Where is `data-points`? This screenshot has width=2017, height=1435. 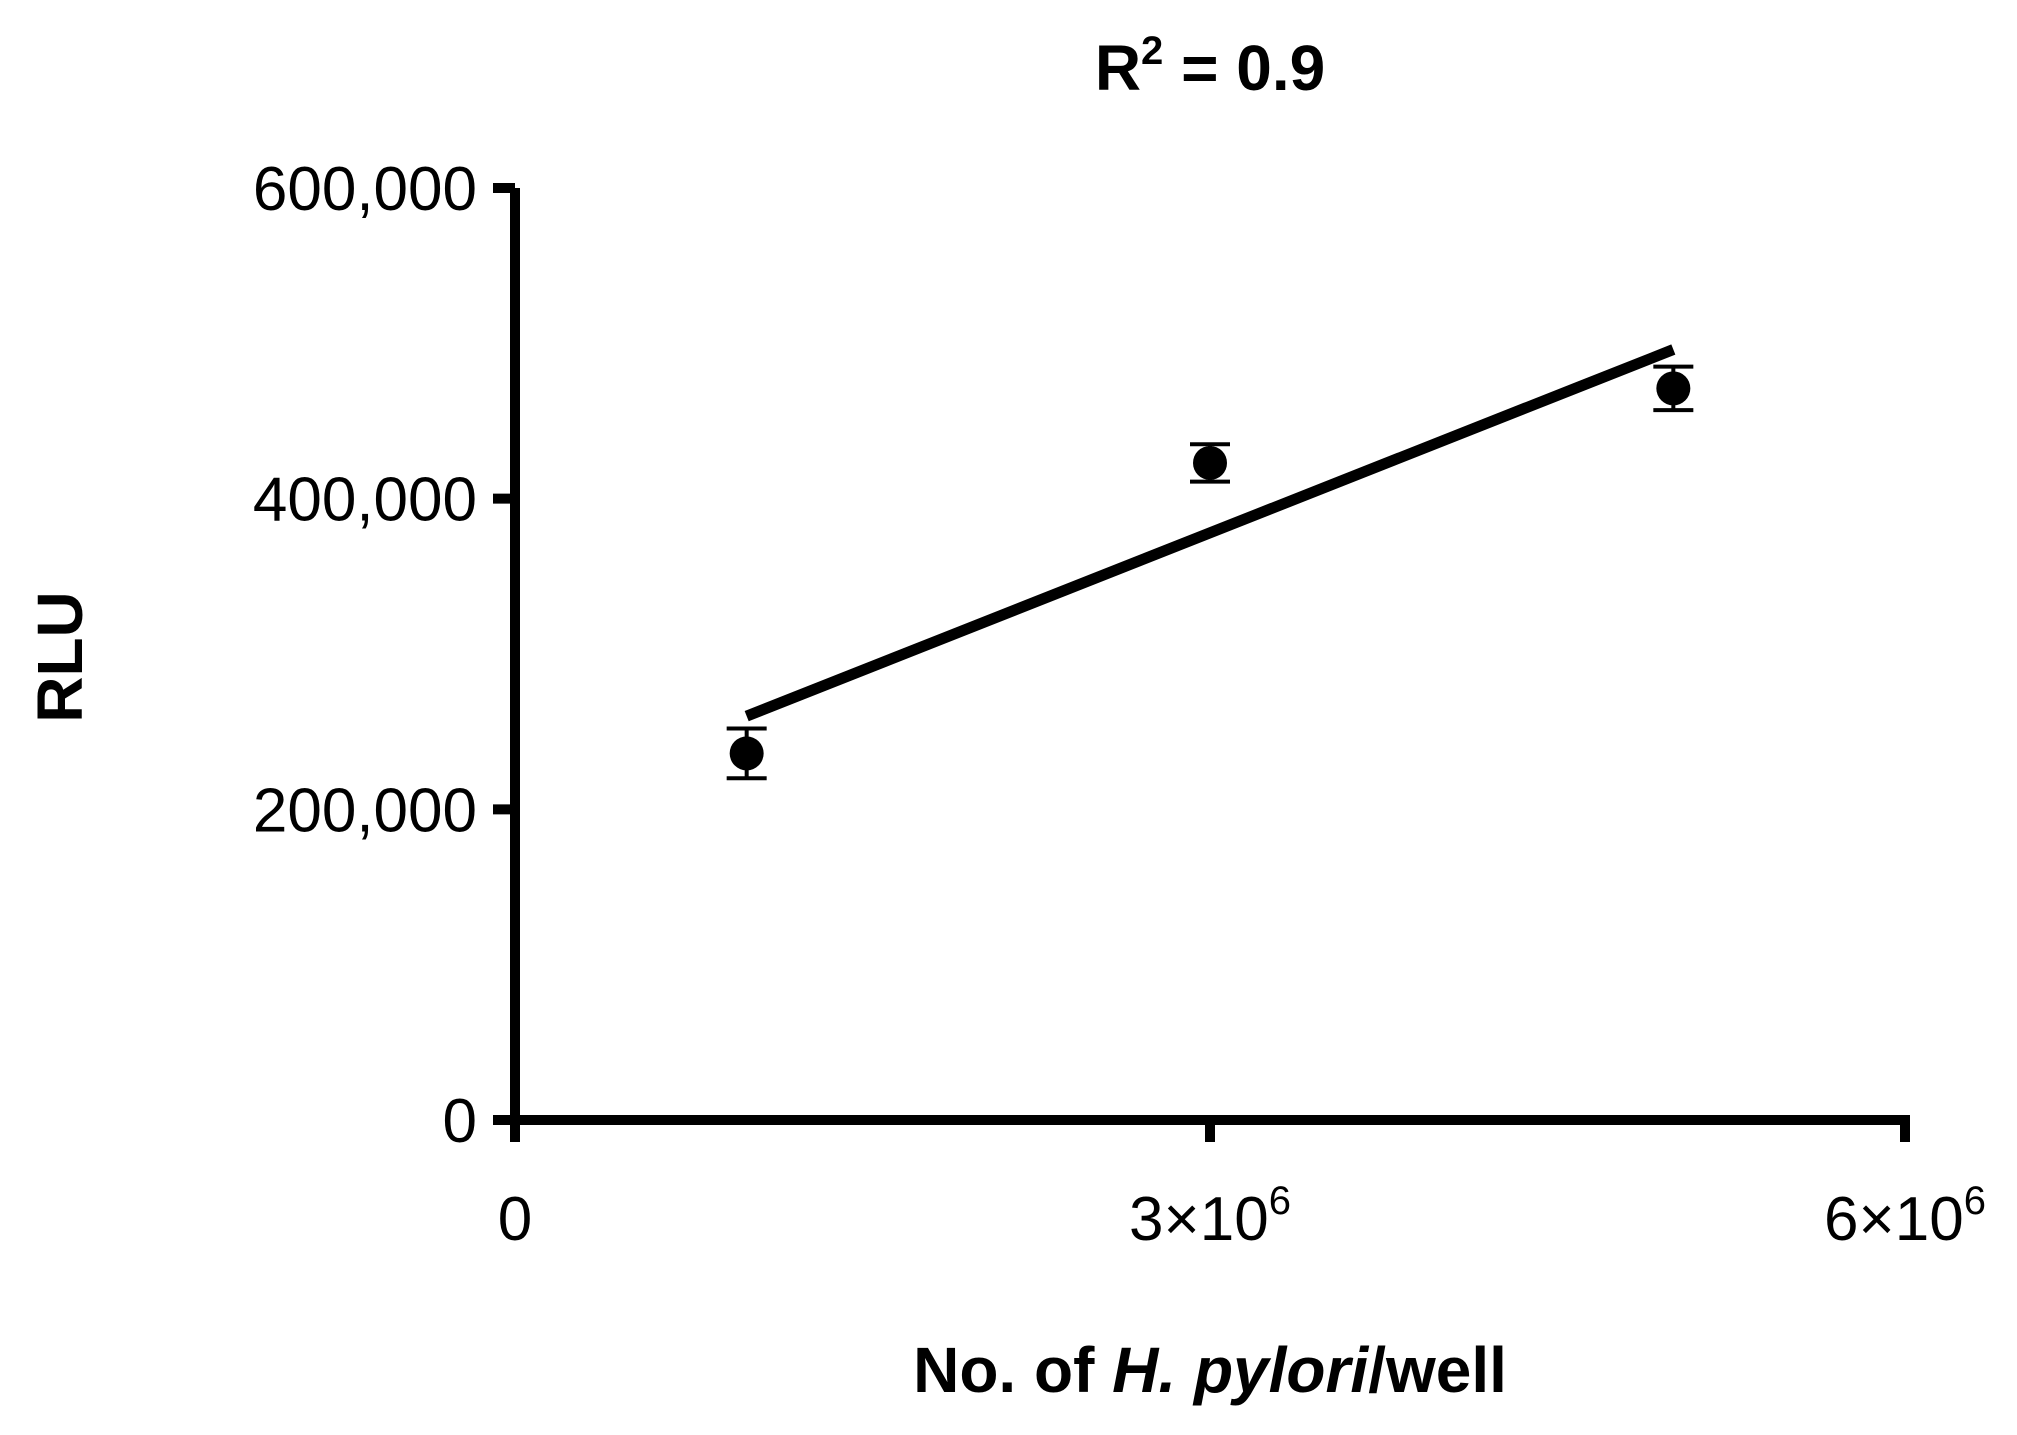
data-points is located at coordinates (1210, 572).